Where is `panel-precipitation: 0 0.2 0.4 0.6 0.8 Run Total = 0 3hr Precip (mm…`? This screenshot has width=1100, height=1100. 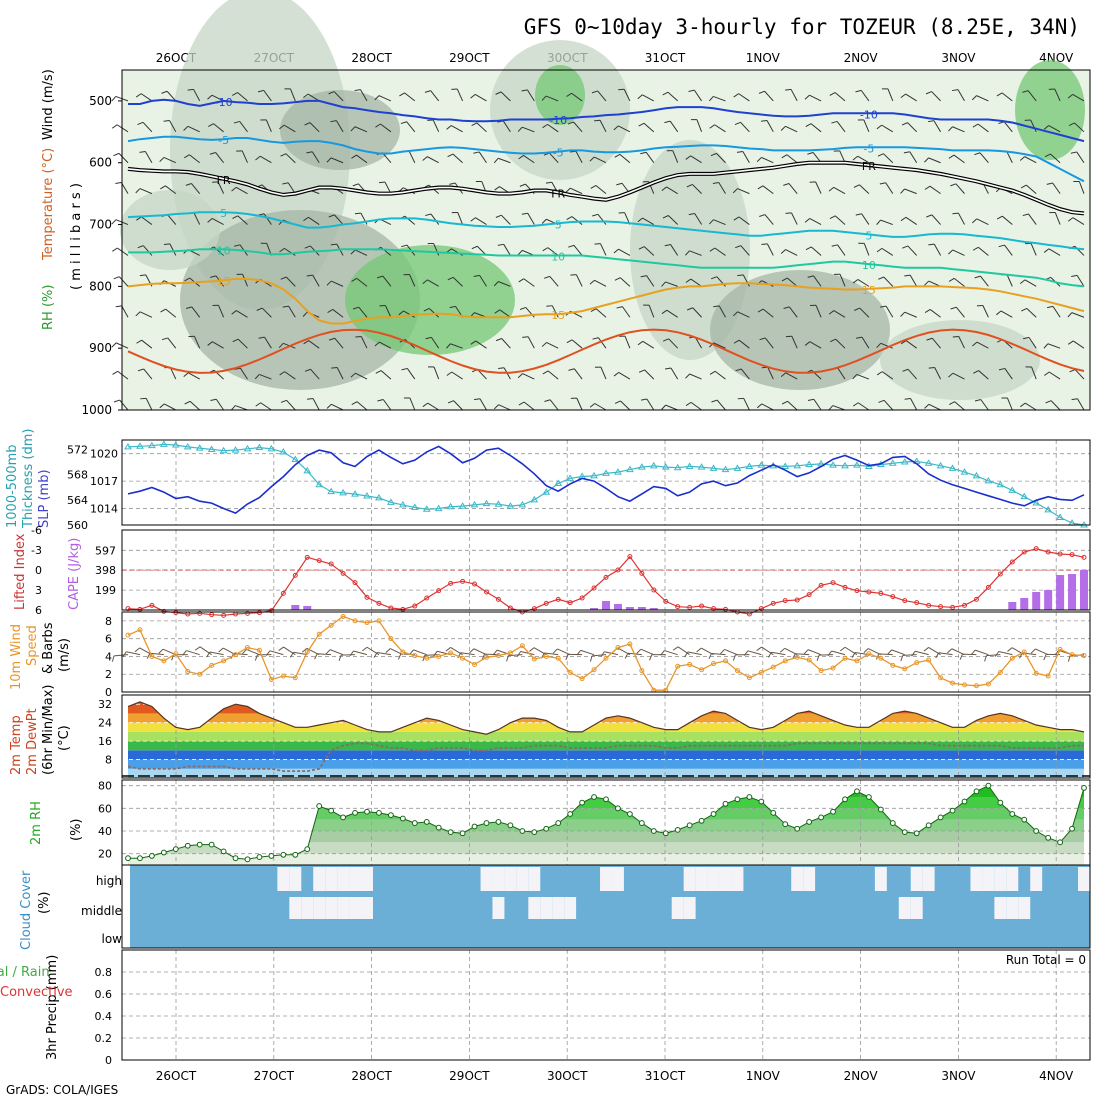 panel-precipitation: 0 0.2 0.4 0.6 0.8 Run Total = 0 3hr Precip (mm… is located at coordinates (545, 1008).